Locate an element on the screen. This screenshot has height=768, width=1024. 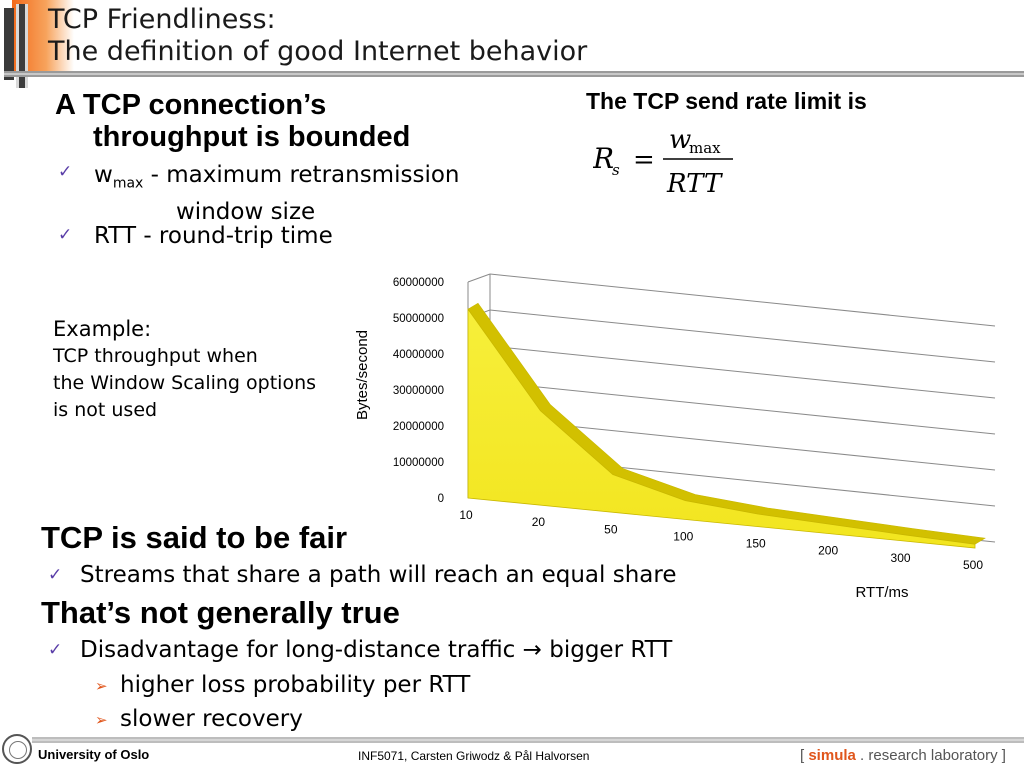
rate-limit-label: The TCP send rate limit is is located at coordinates (726, 101).